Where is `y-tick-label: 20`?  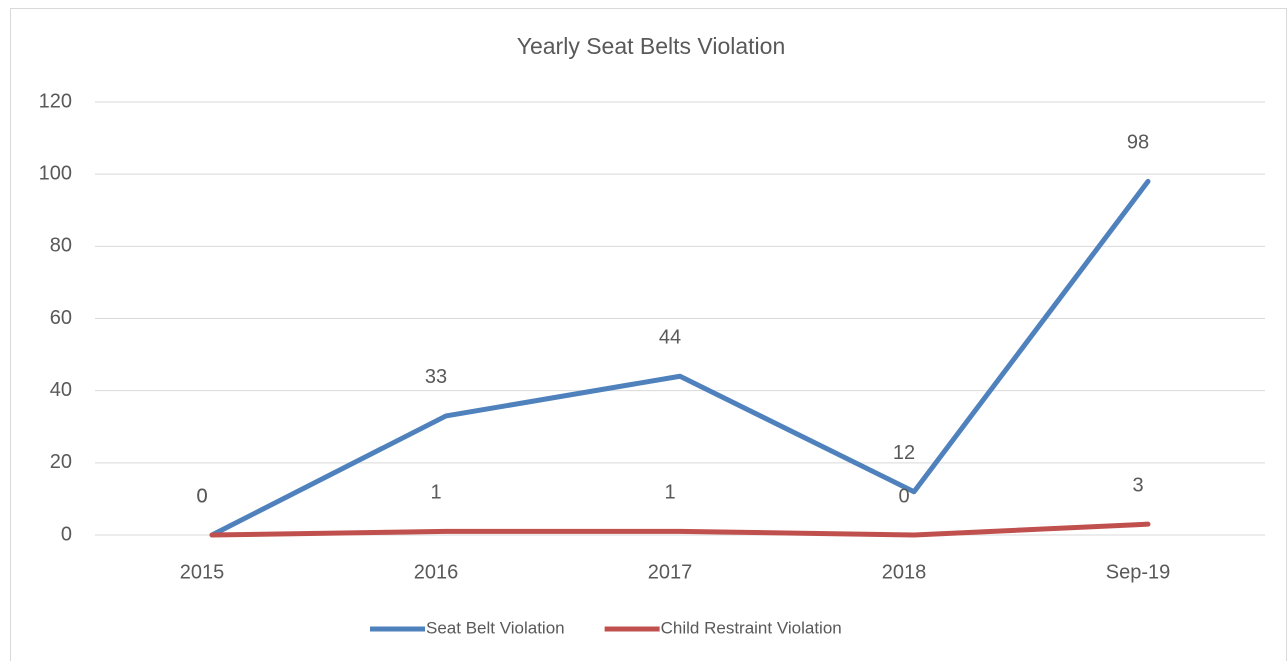 y-tick-label: 20 is located at coordinates (61, 462).